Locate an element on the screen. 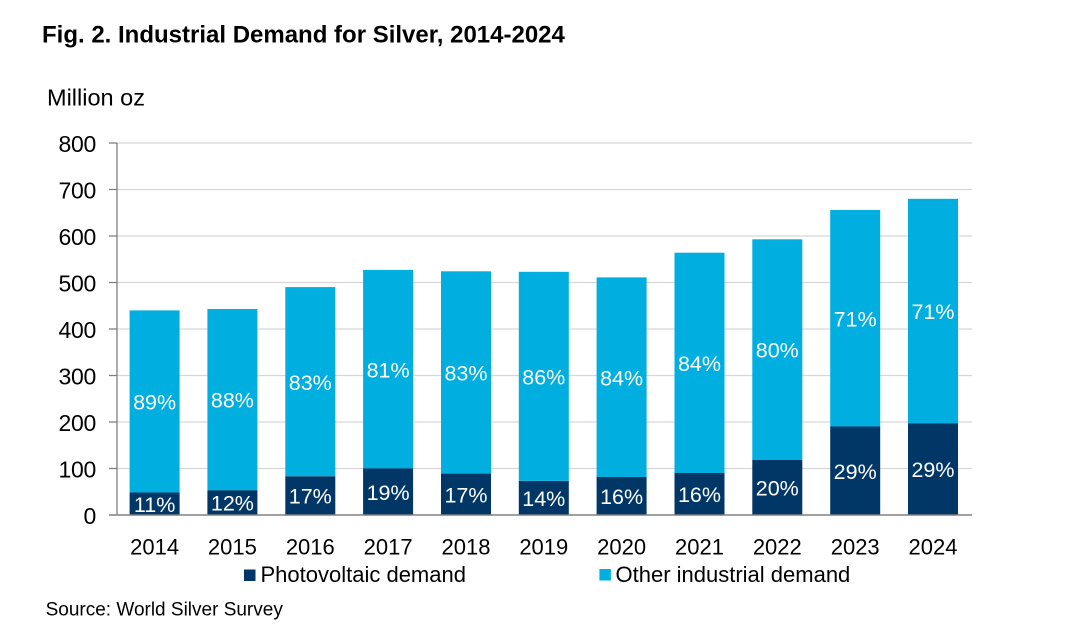 This screenshot has height=639, width=1080. svg-text: 20% is located at coordinates (777, 489).